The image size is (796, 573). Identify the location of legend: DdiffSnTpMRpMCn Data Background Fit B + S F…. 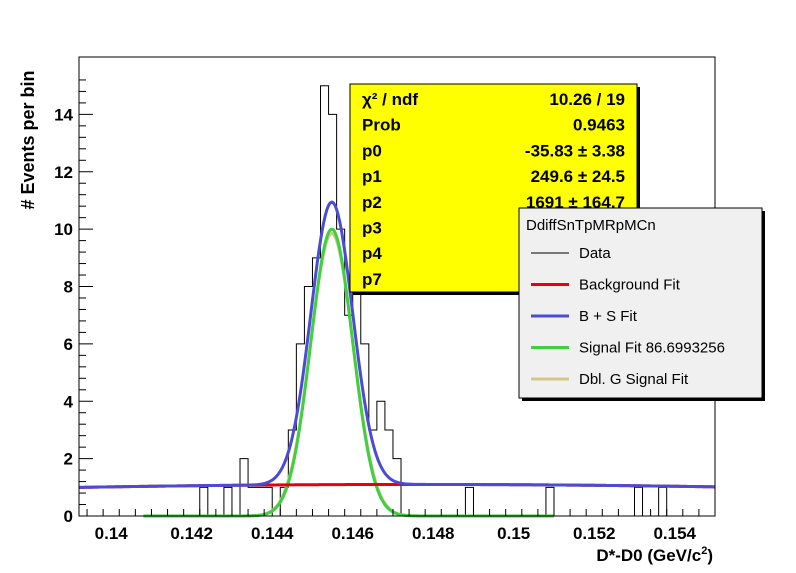
(641, 304).